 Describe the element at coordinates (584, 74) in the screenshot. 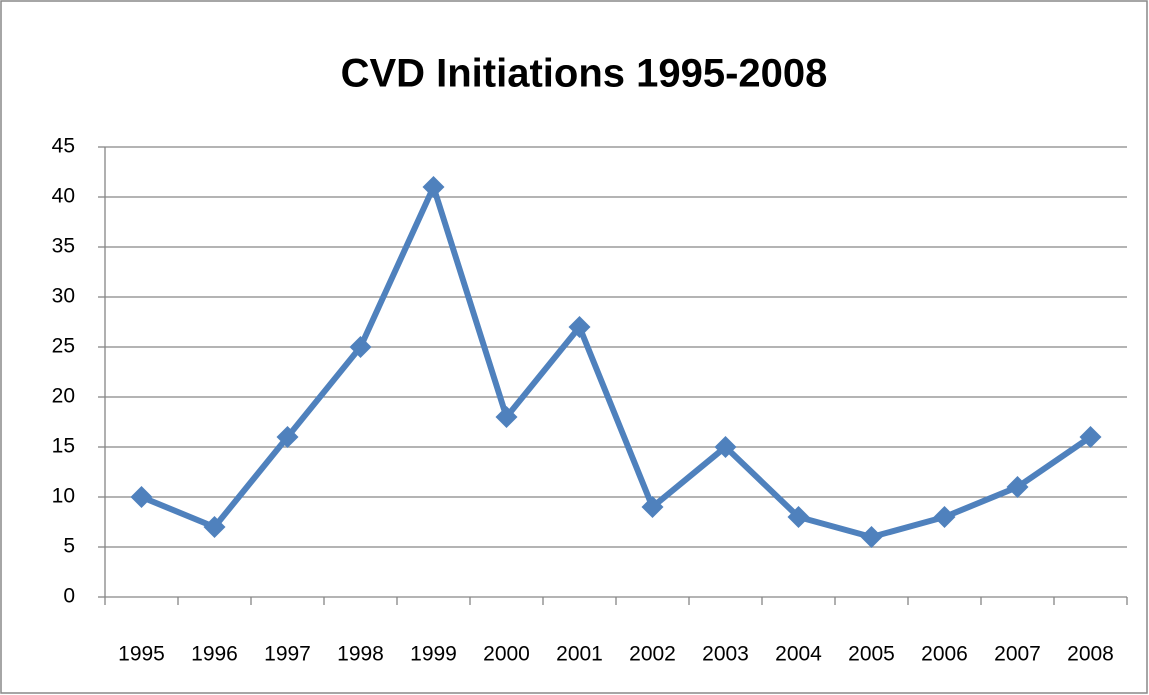

I see `chart-title: CVD Initiations 1995-2008` at that location.